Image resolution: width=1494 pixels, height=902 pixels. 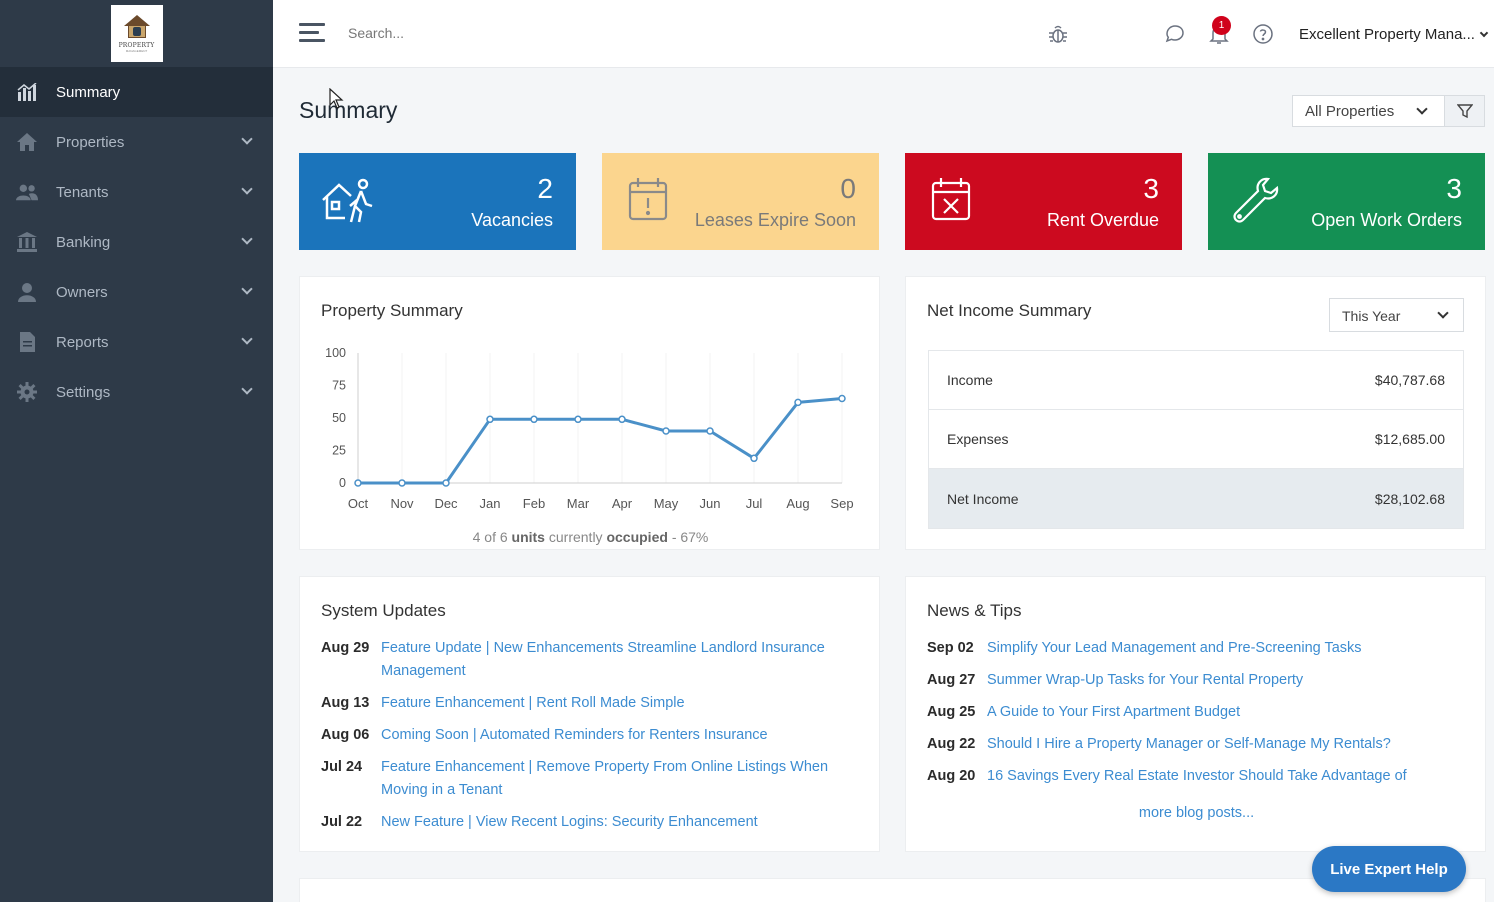 What do you see at coordinates (27, 242) in the screenshot?
I see `bank-icon` at bounding box center [27, 242].